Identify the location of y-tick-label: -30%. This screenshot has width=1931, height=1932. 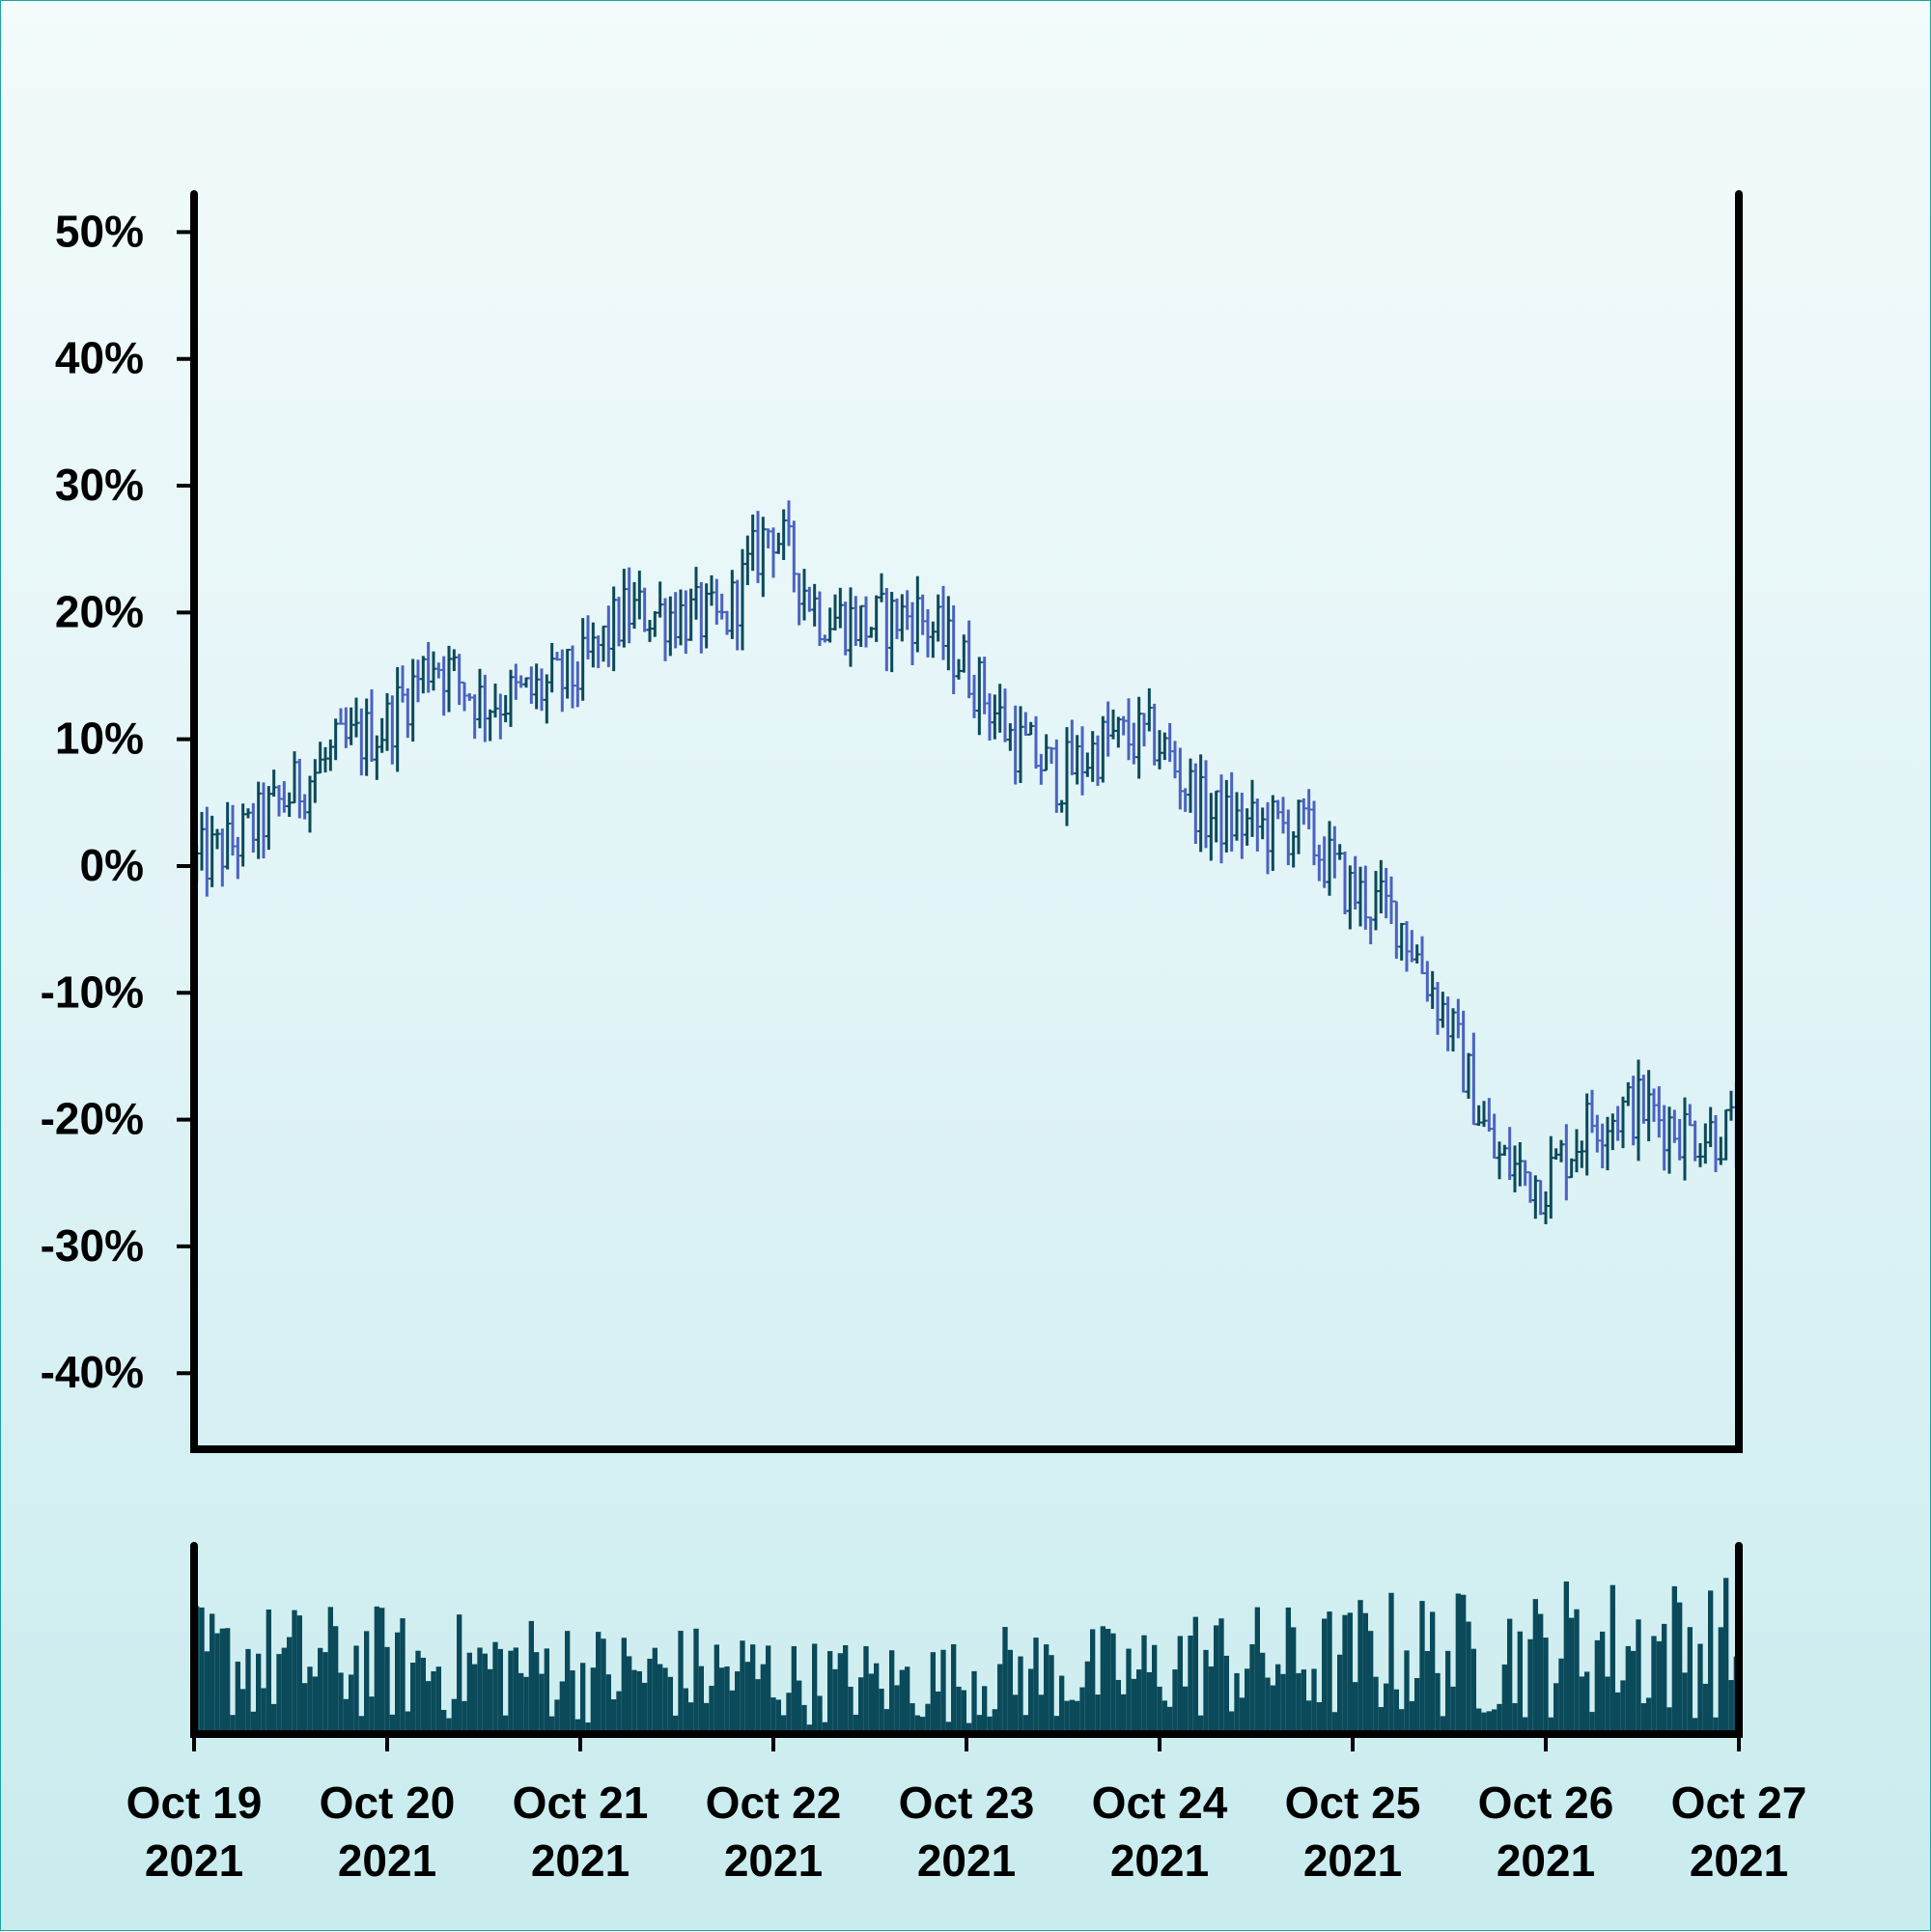
(92, 1245).